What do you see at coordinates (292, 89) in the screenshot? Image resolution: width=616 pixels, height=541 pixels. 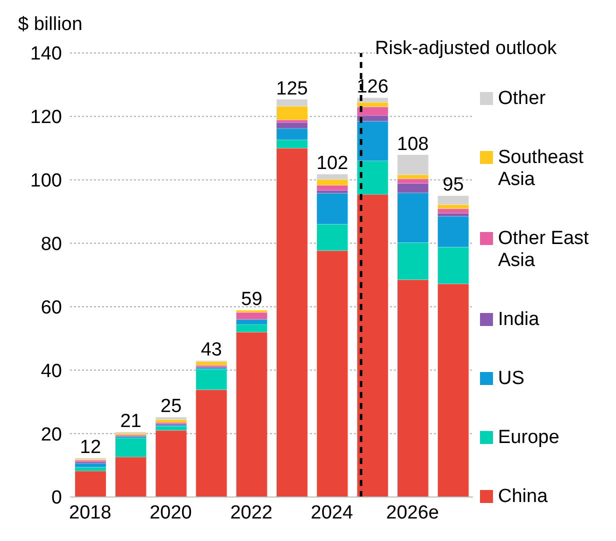 I see `total-label: 125` at bounding box center [292, 89].